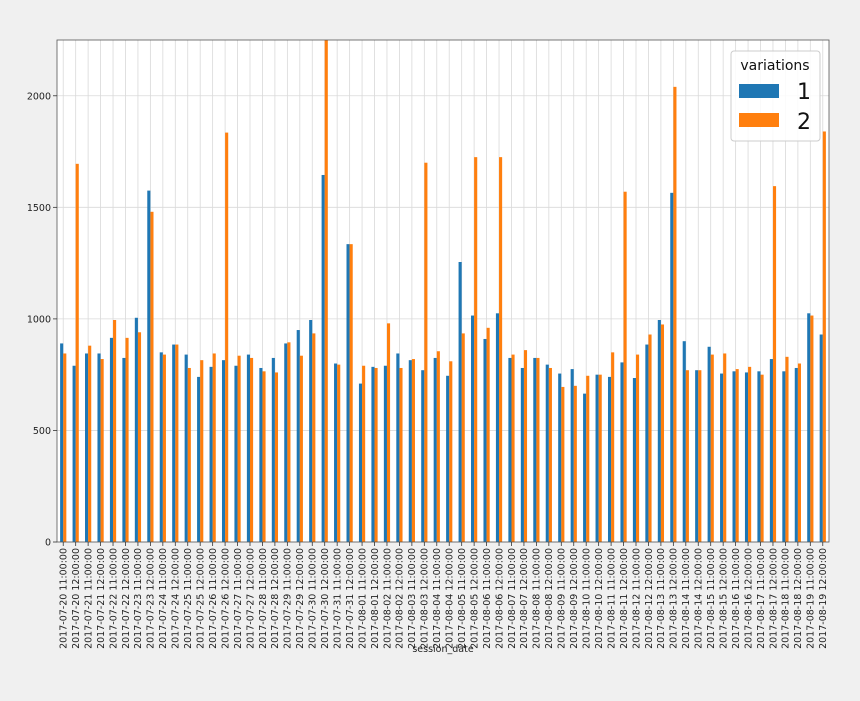 This screenshot has width=860, height=701. Describe the element at coordinates (711, 598) in the screenshot. I see `x-tick-label: 2017-08-15 11:00:00` at that location.